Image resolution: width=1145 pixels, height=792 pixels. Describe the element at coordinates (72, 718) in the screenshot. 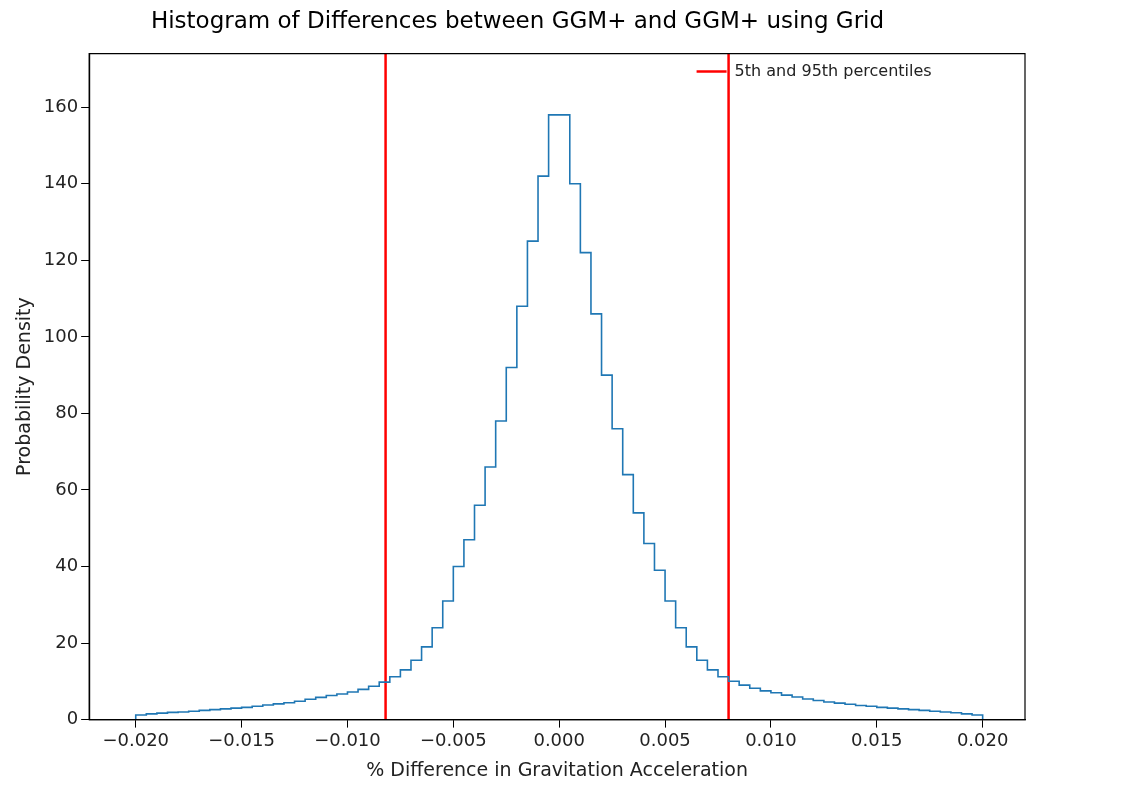

I see `y-tick-label: 0` at that location.